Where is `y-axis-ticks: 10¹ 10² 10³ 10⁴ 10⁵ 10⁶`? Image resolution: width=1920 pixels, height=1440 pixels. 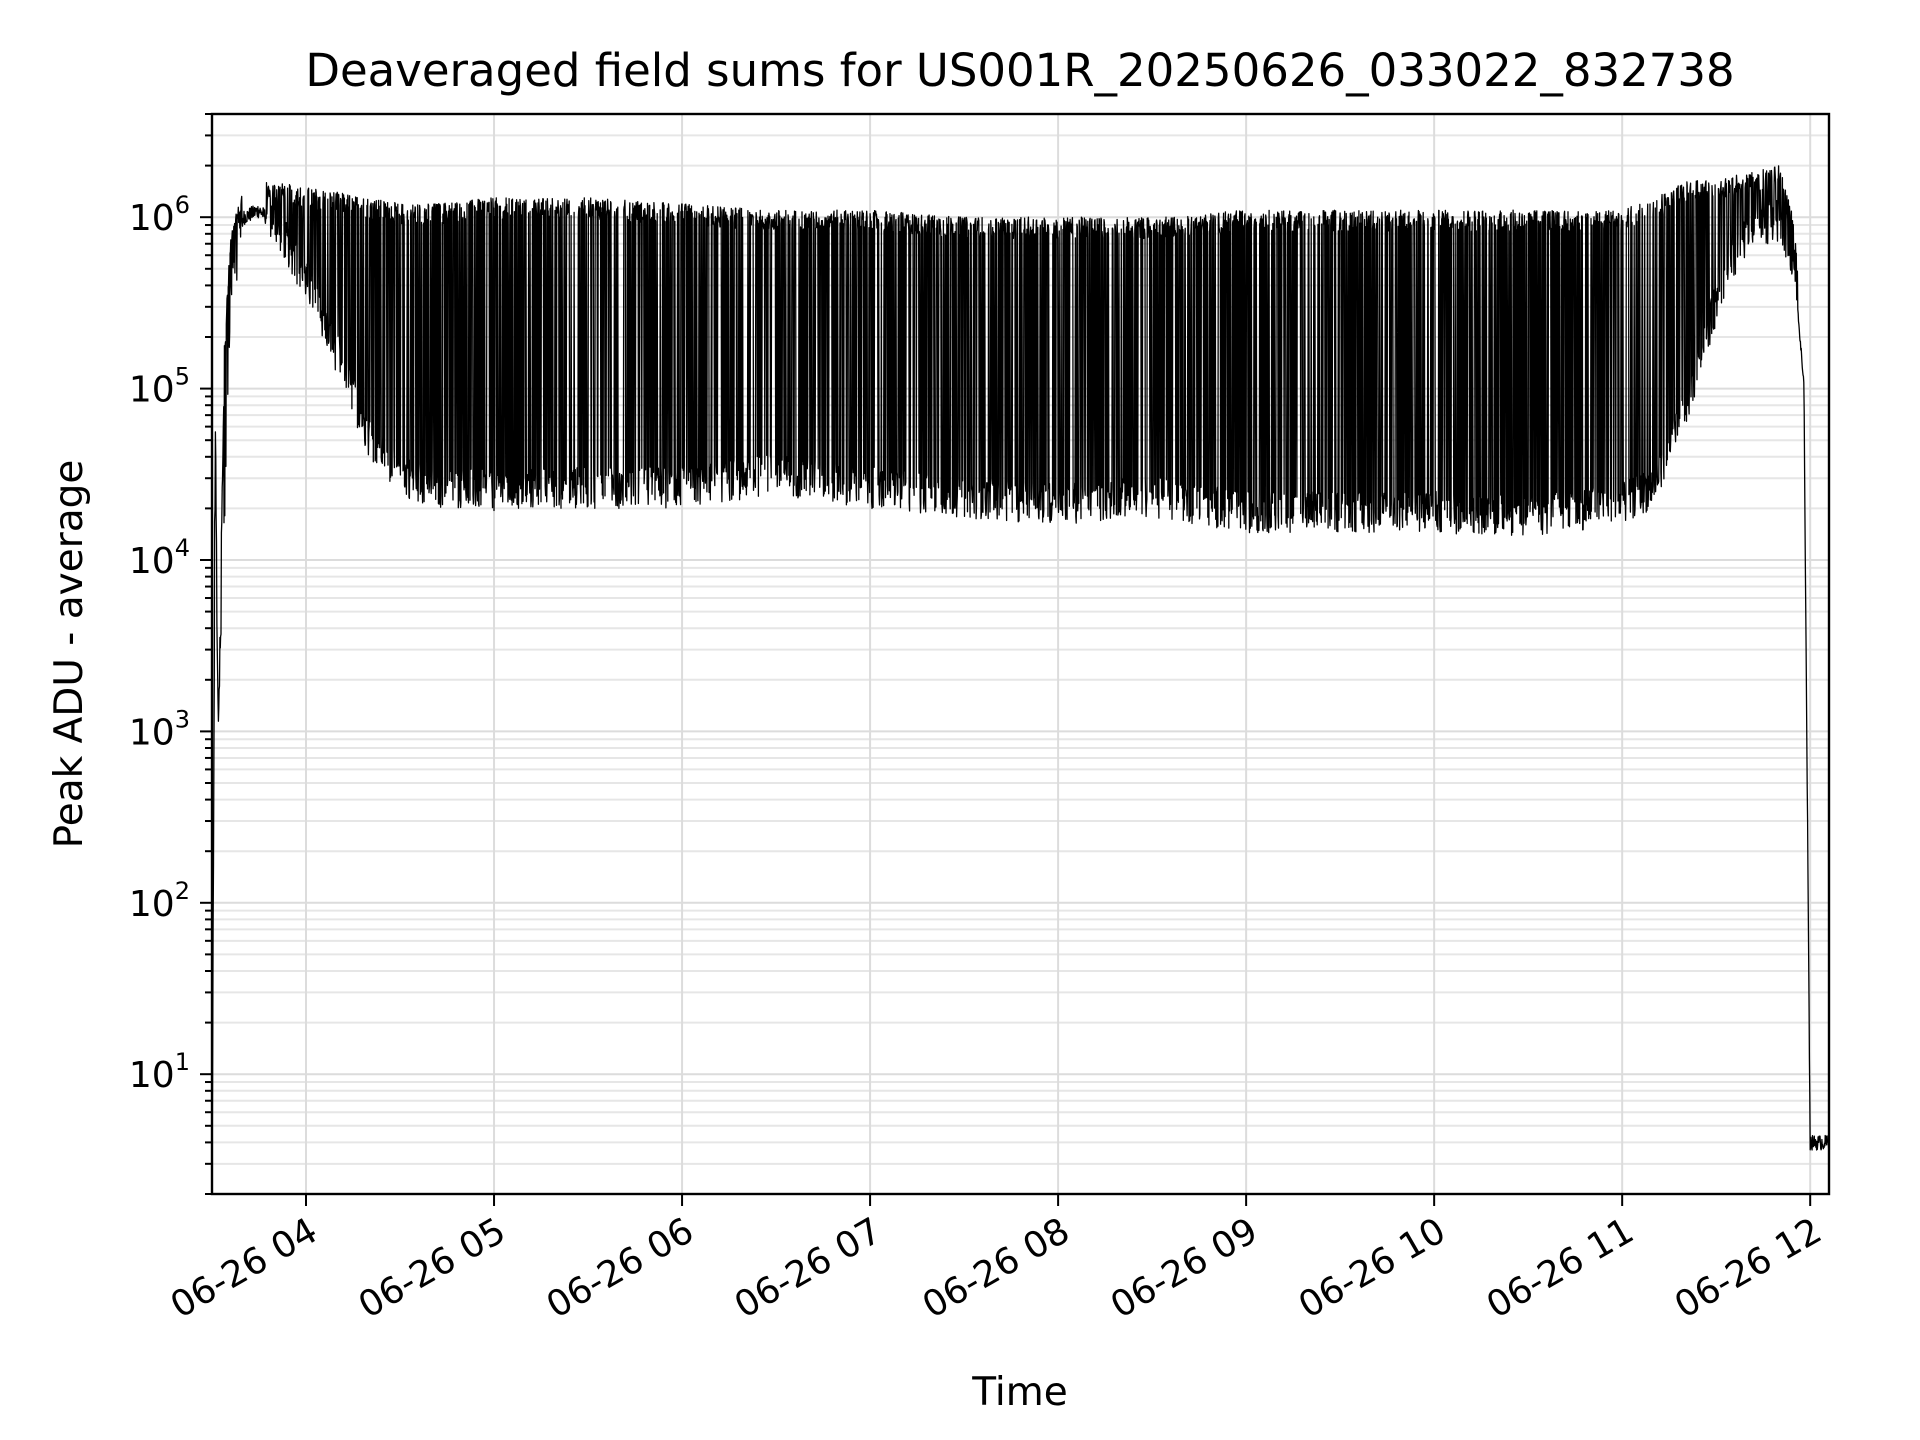 y-axis-ticks: 10¹ 10² 10³ 10⁴ 10⁵ 10⁶ is located at coordinates (170, 654).